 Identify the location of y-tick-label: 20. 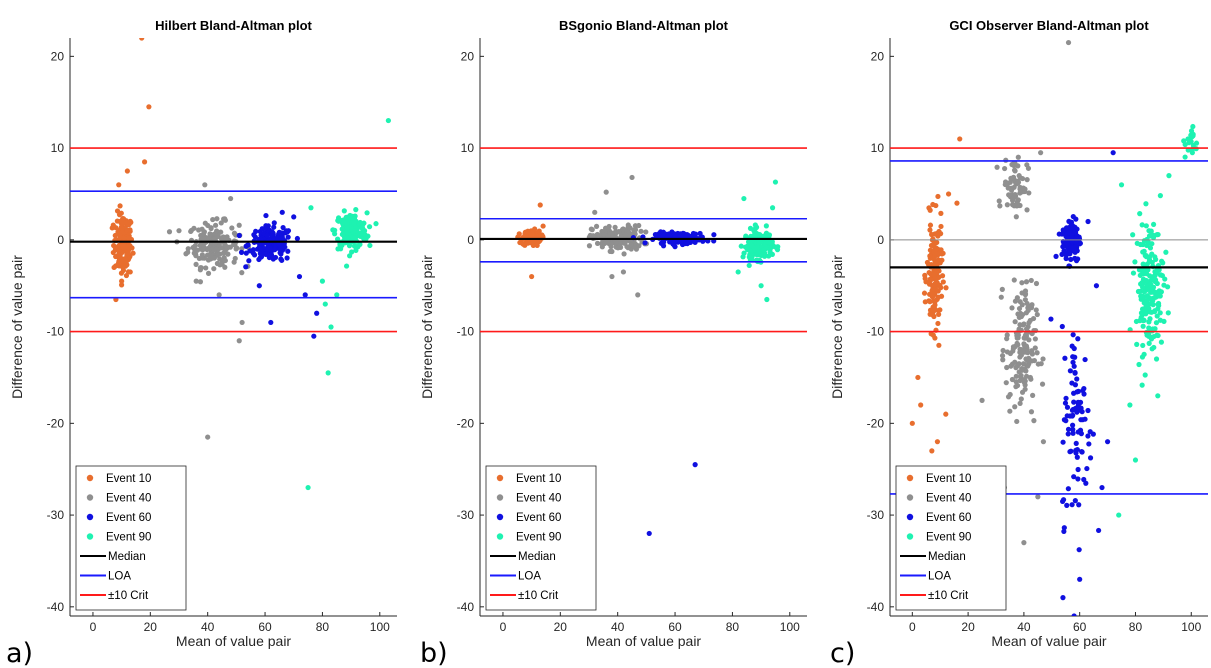
(58, 56).